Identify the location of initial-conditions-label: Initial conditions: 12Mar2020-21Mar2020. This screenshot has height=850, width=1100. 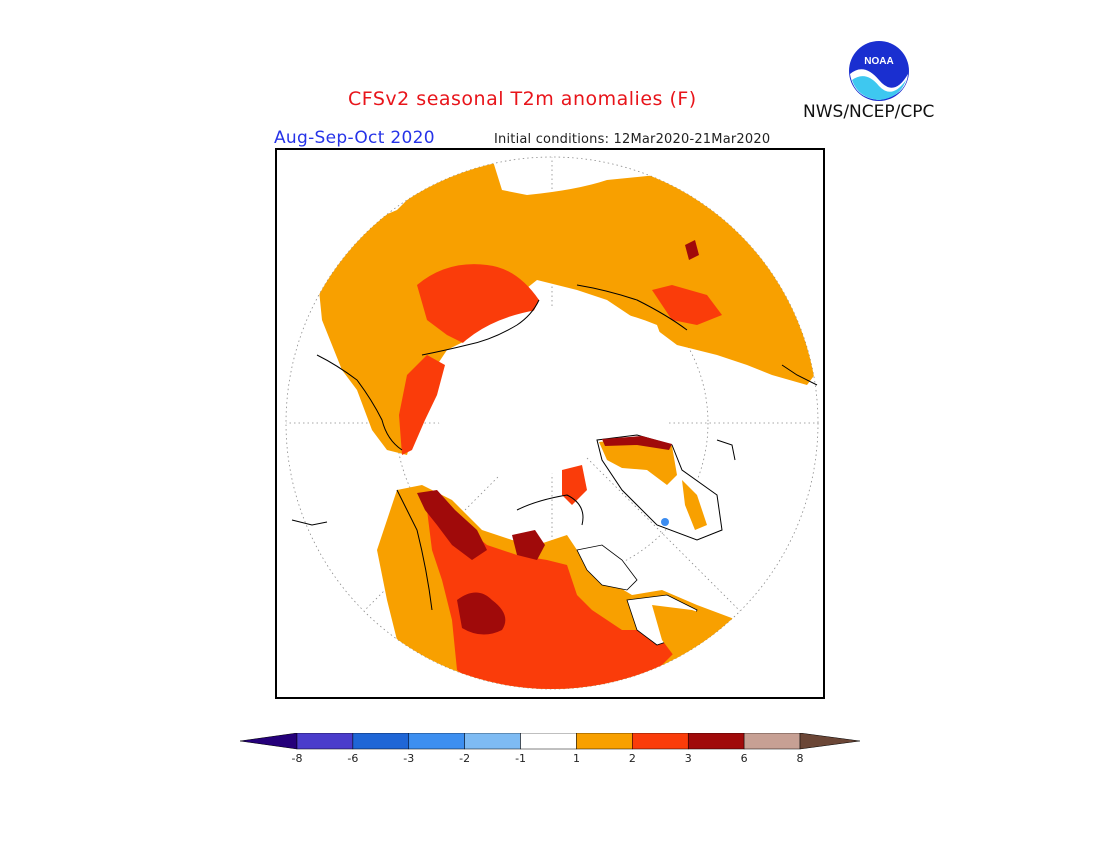
(632, 139).